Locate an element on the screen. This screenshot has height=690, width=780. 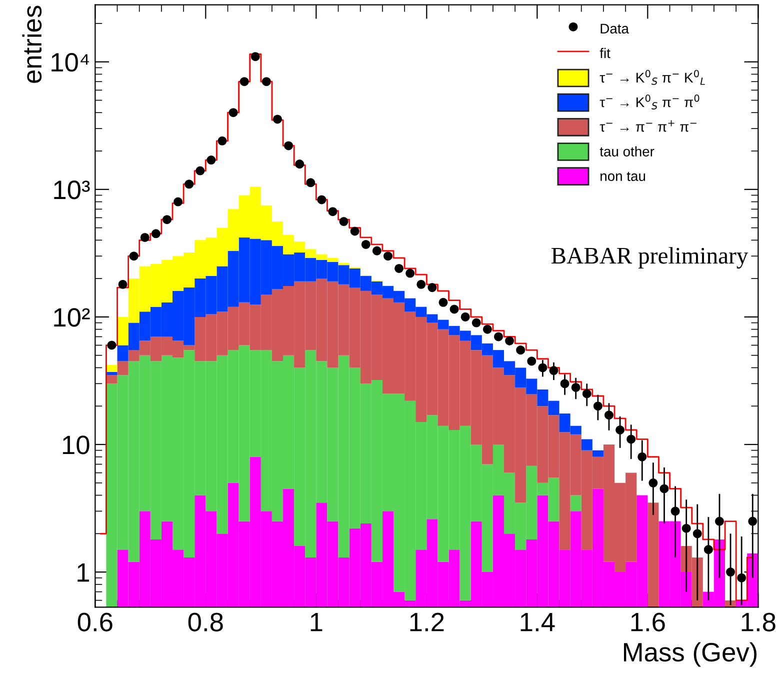
legend-label: tau other is located at coordinates (627, 151).